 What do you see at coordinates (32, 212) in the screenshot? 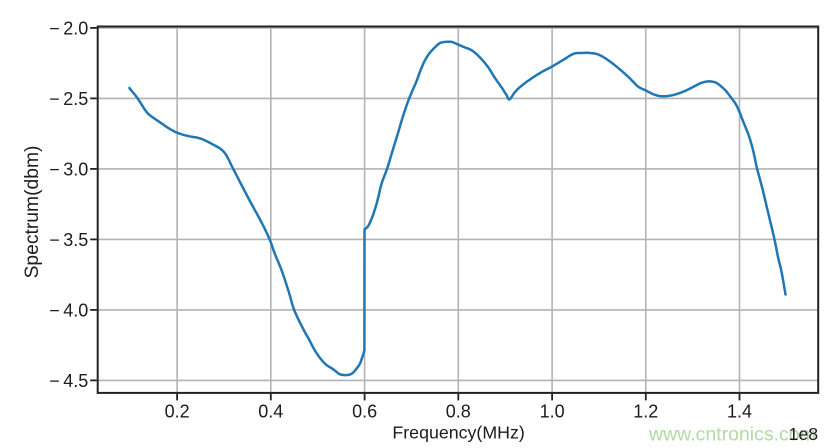
I see `svg-text: Spectrum(dbm)` at bounding box center [32, 212].